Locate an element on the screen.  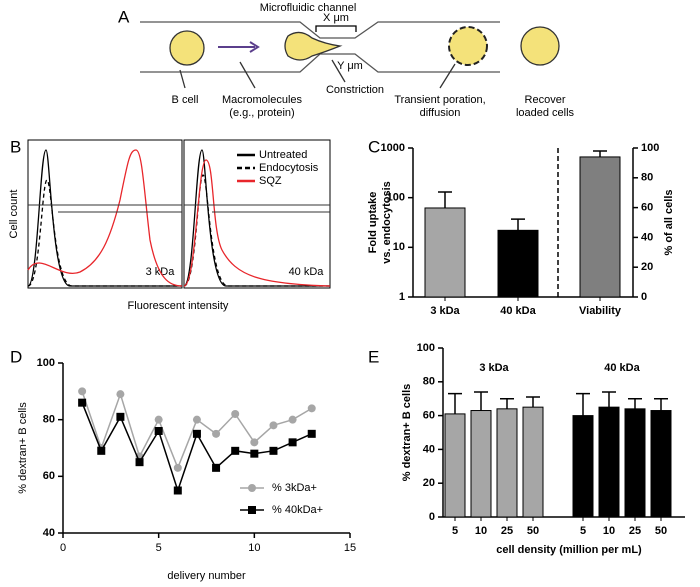
x-tick-label: 0 is located at coordinates (63, 548).